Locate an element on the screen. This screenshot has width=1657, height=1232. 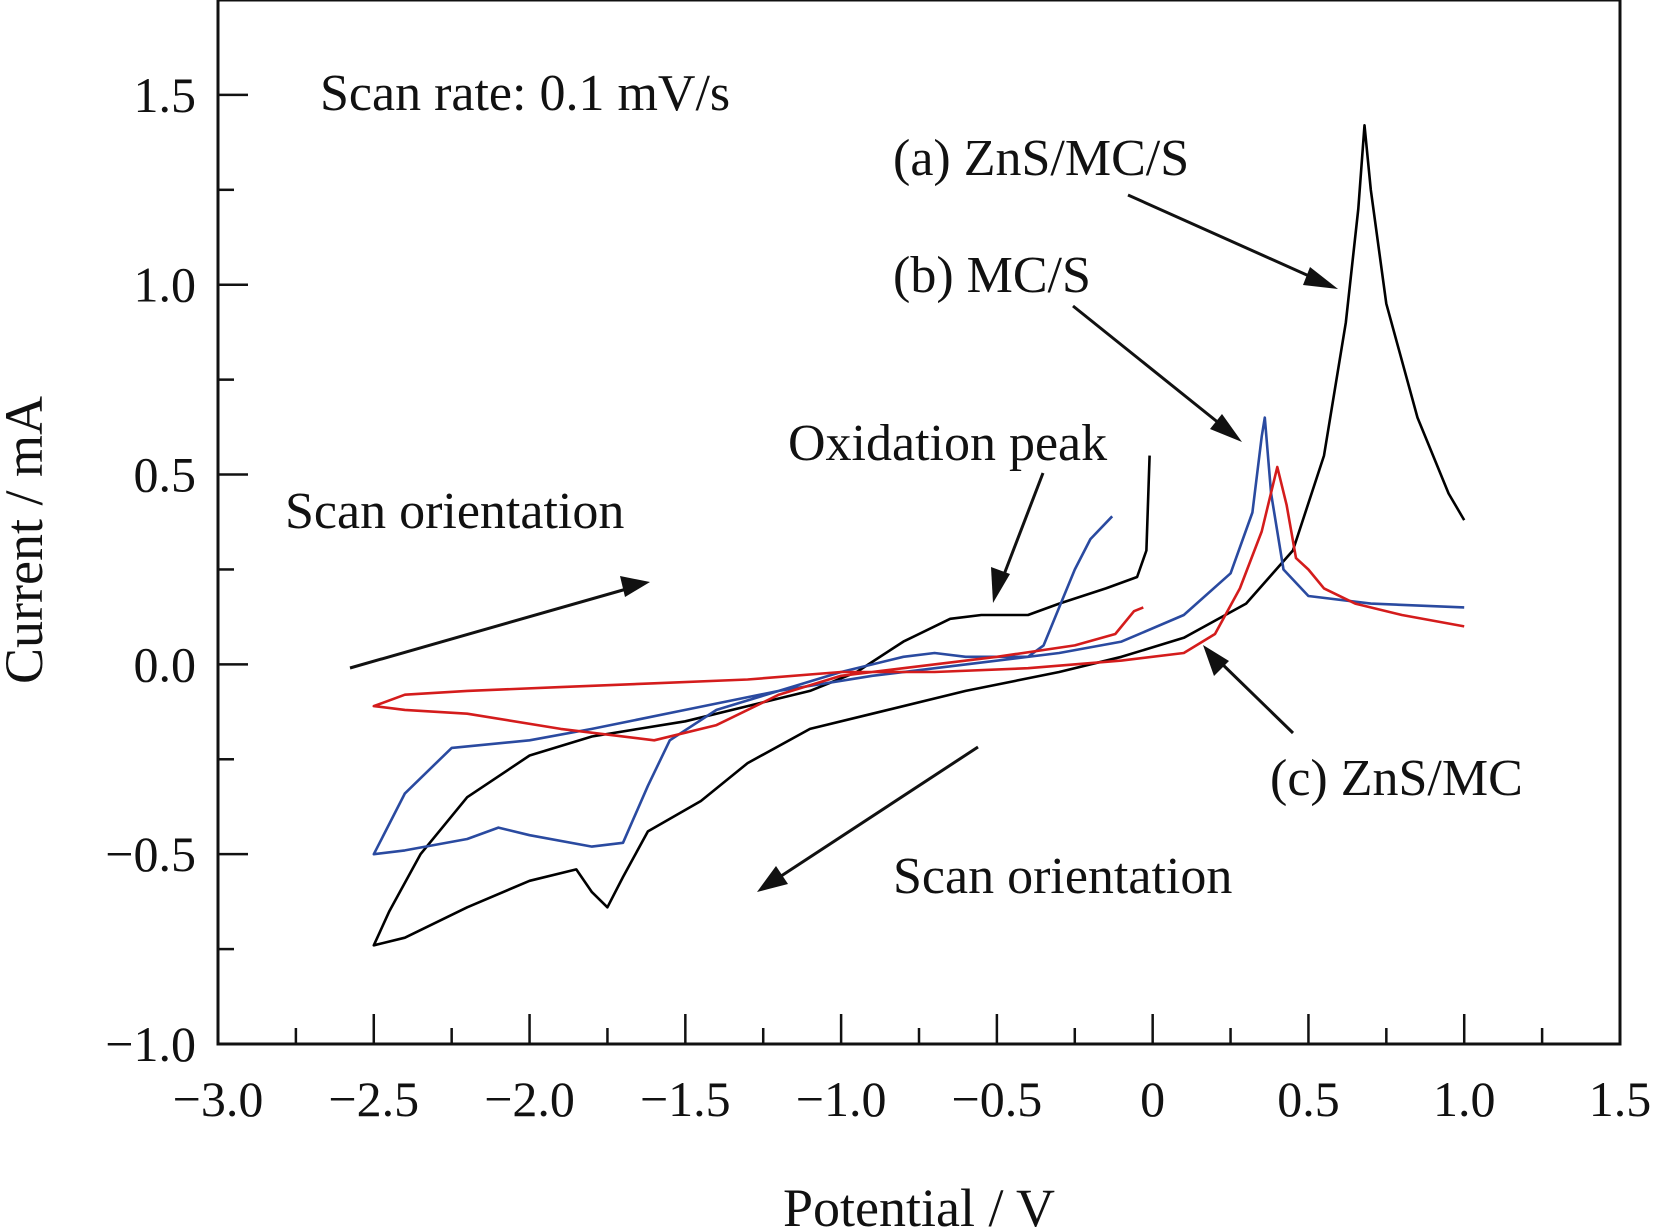
x-axis-title: Potential / V is located at coordinates (919, 1205).